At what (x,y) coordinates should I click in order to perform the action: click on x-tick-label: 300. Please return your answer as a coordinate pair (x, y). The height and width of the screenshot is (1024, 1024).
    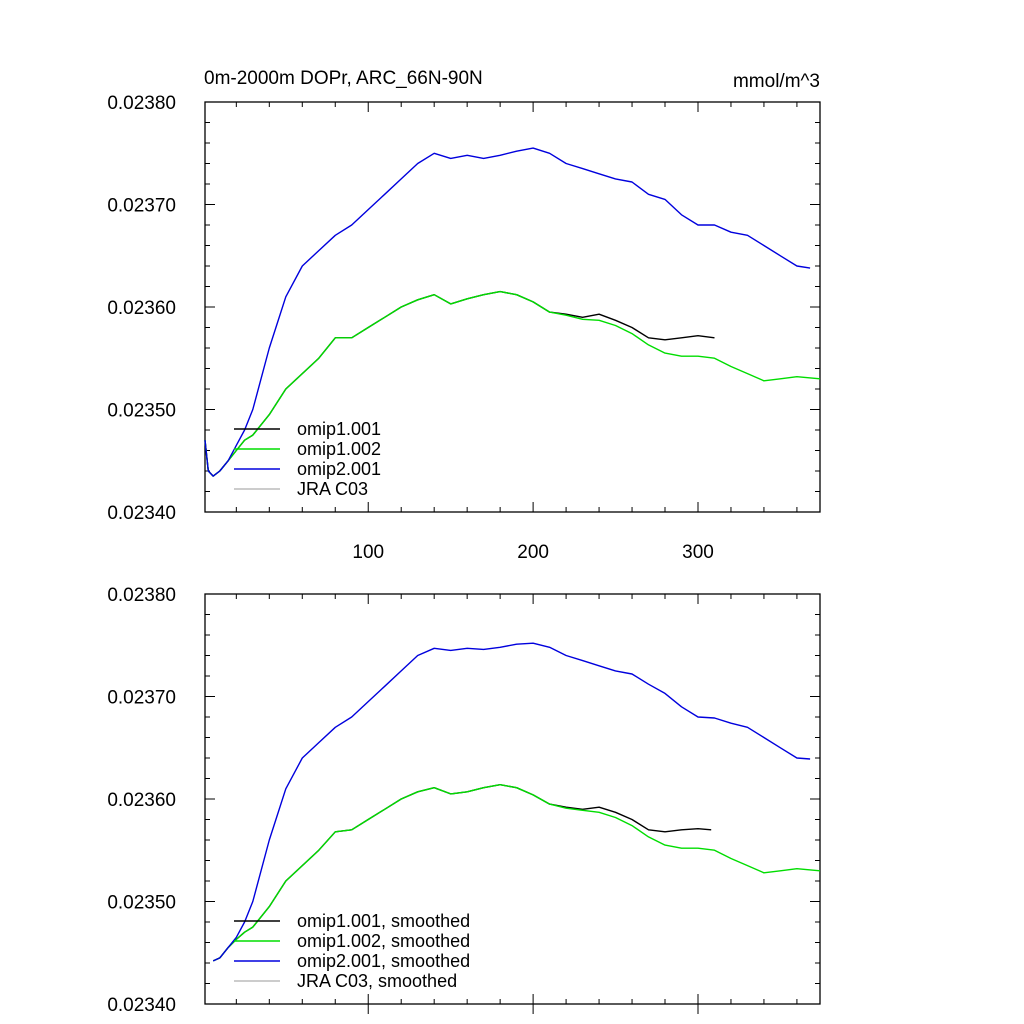
    Looking at the image, I should click on (698, 552).